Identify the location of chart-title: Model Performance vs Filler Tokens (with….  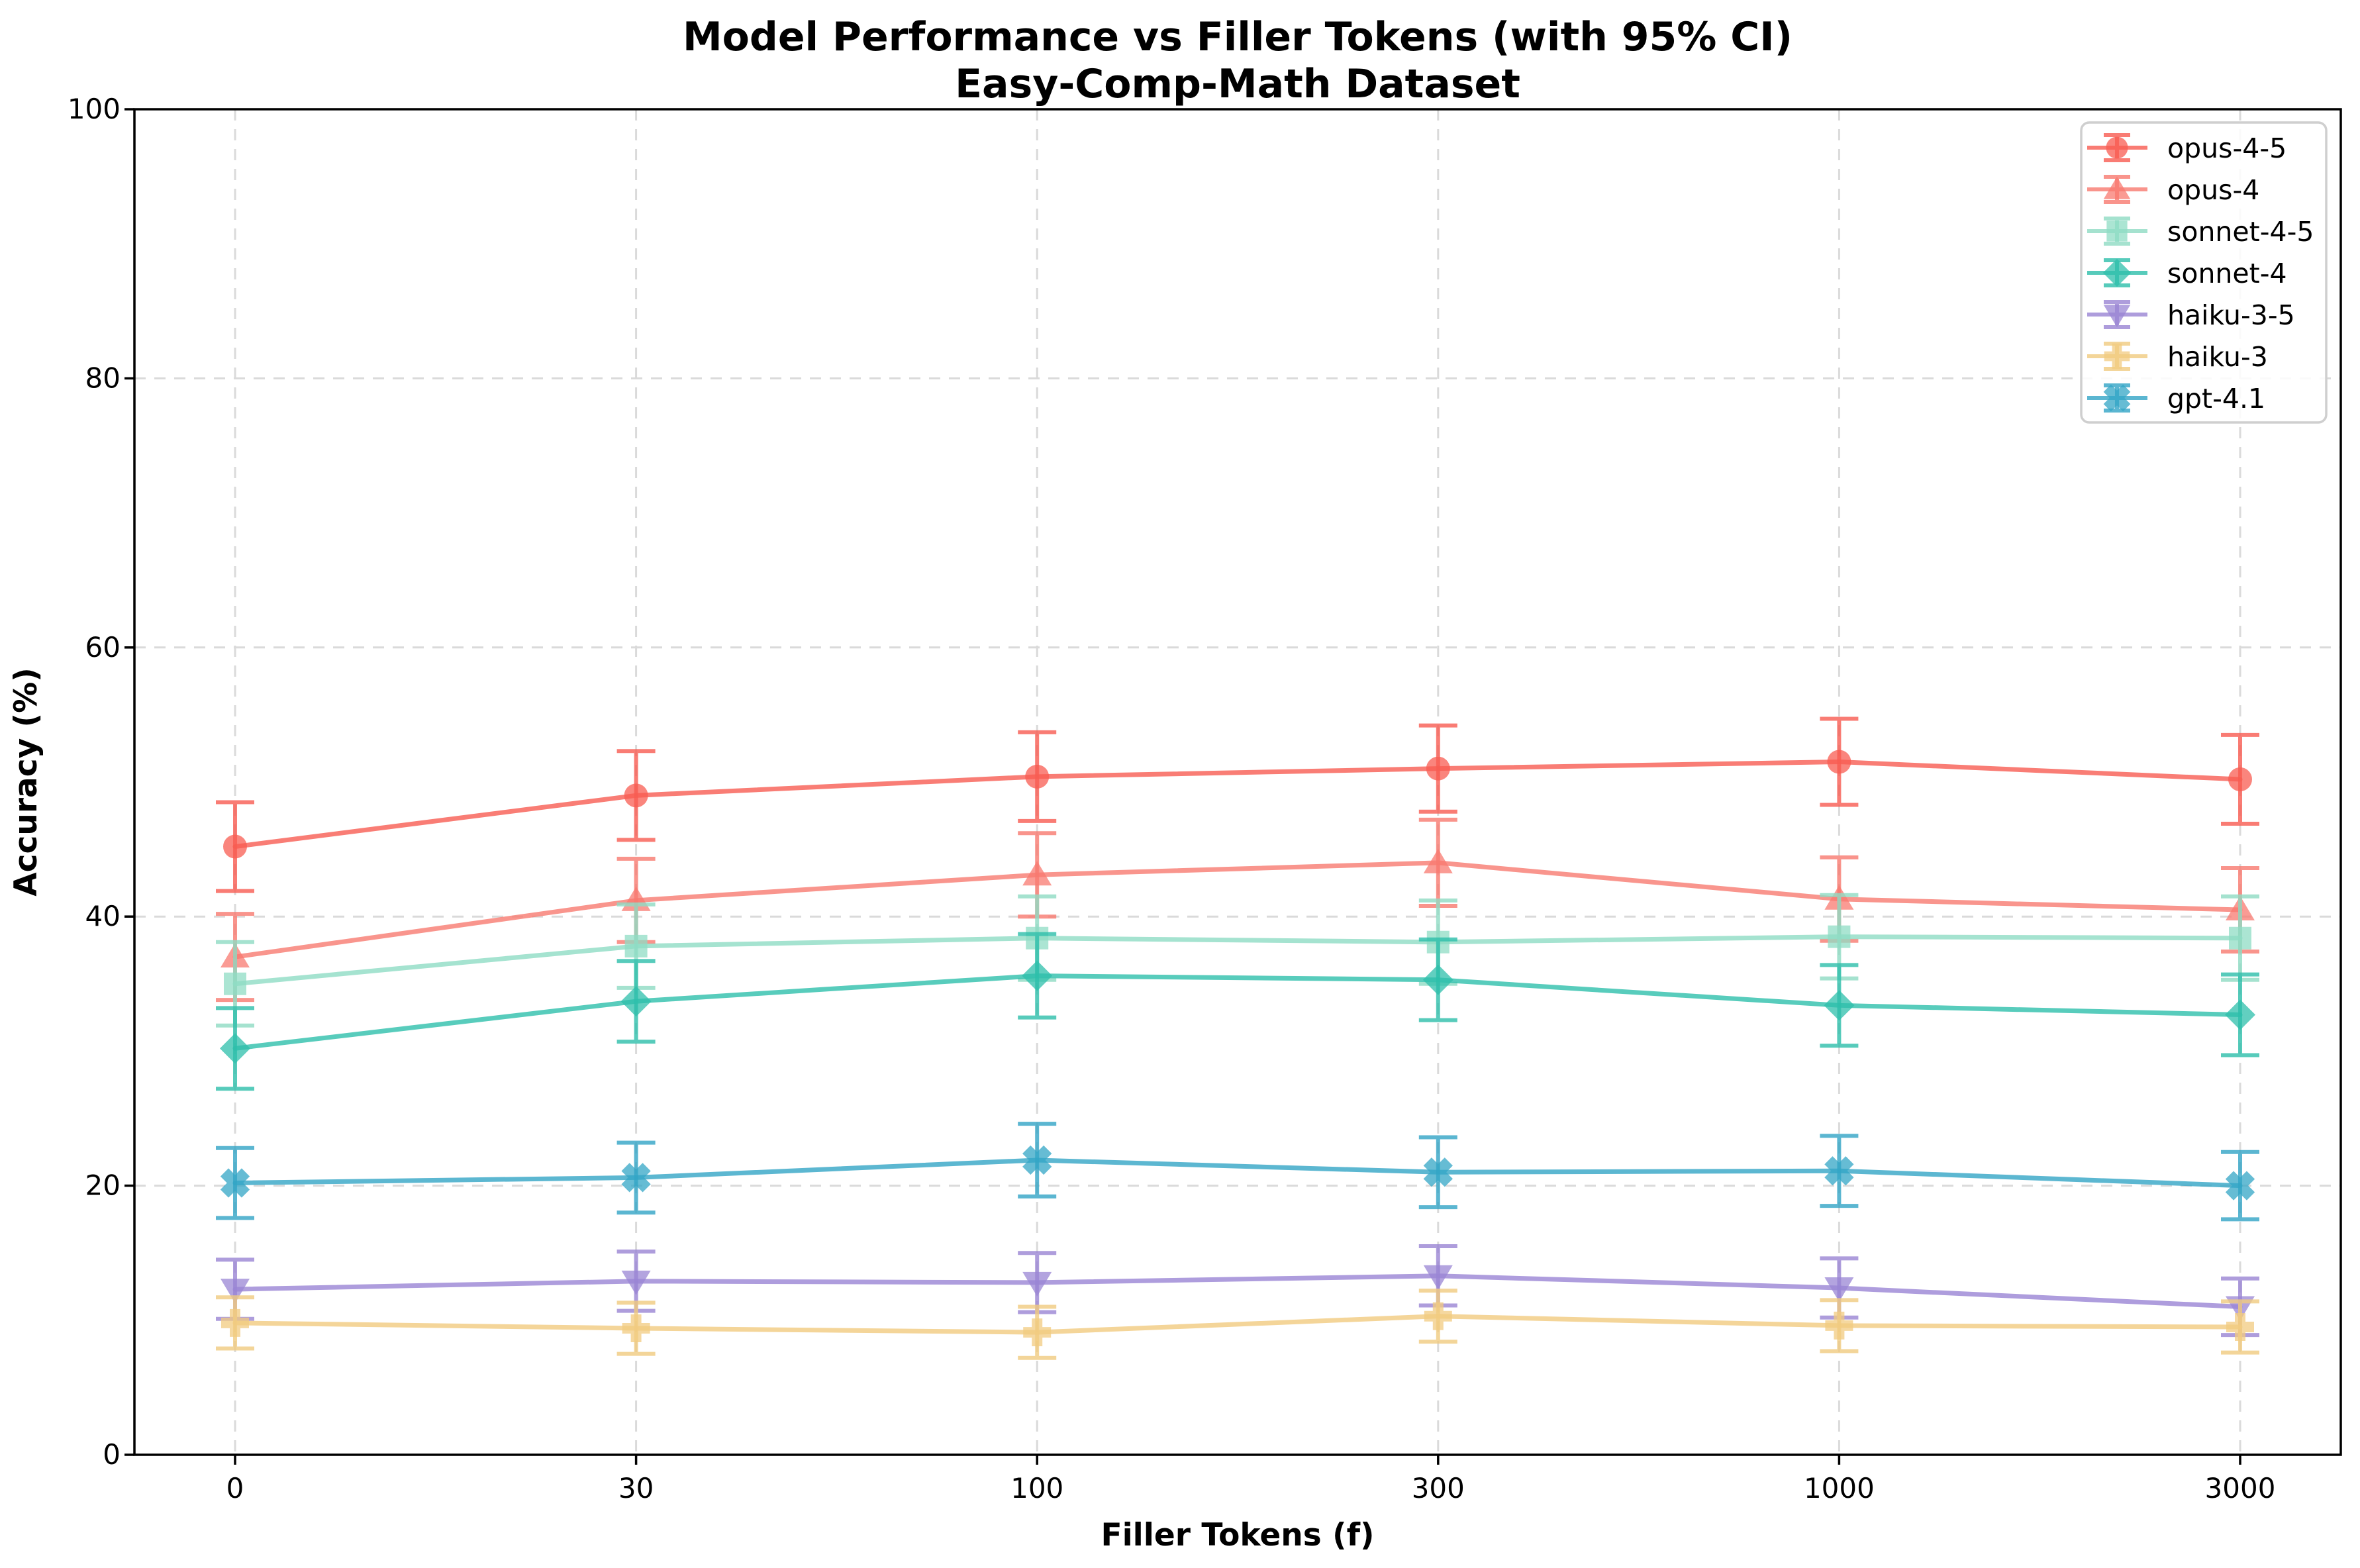
(1238, 37).